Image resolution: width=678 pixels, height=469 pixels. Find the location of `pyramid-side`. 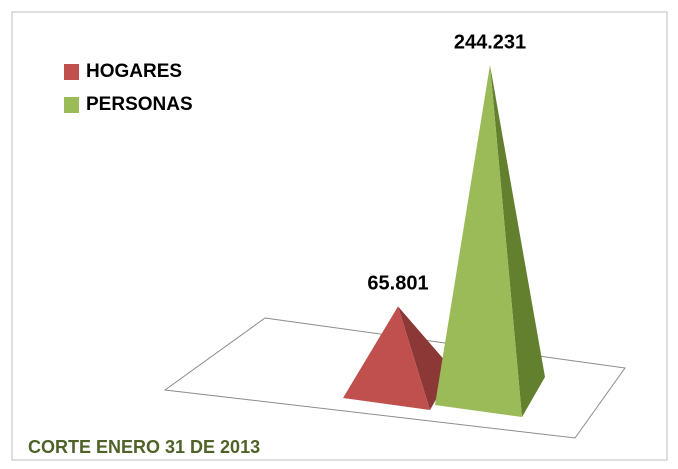

pyramid-side is located at coordinates (517, 241).